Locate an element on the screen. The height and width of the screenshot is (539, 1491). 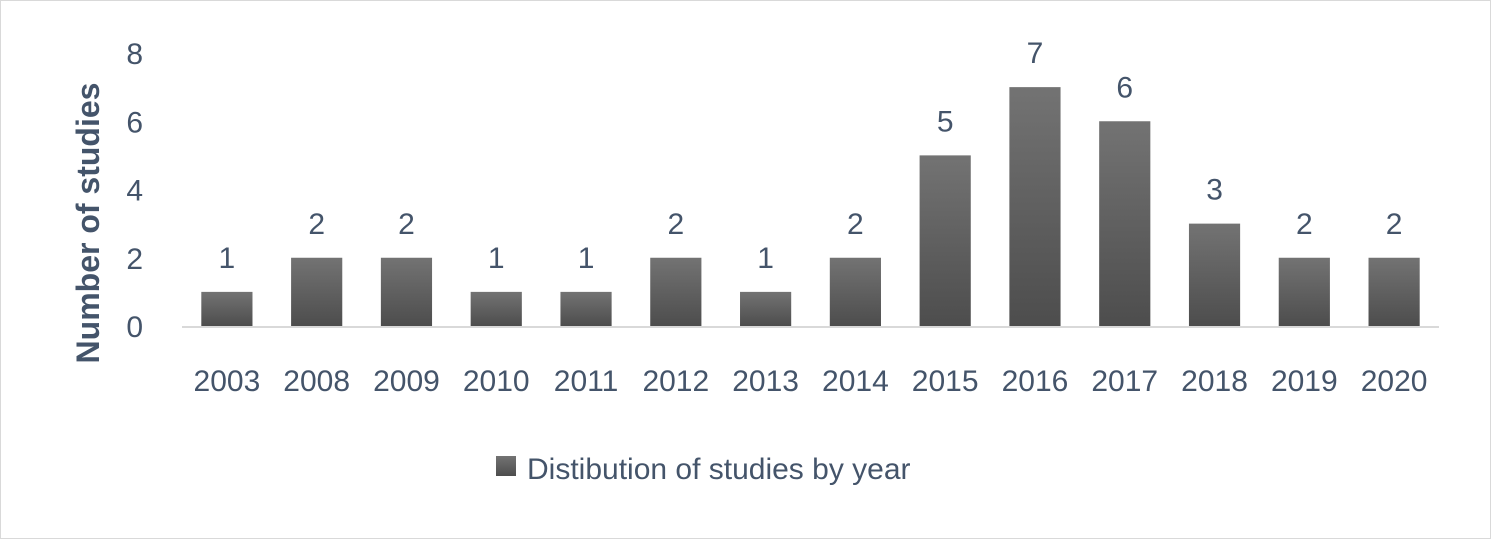
data-label: 3 is located at coordinates (1214, 190).